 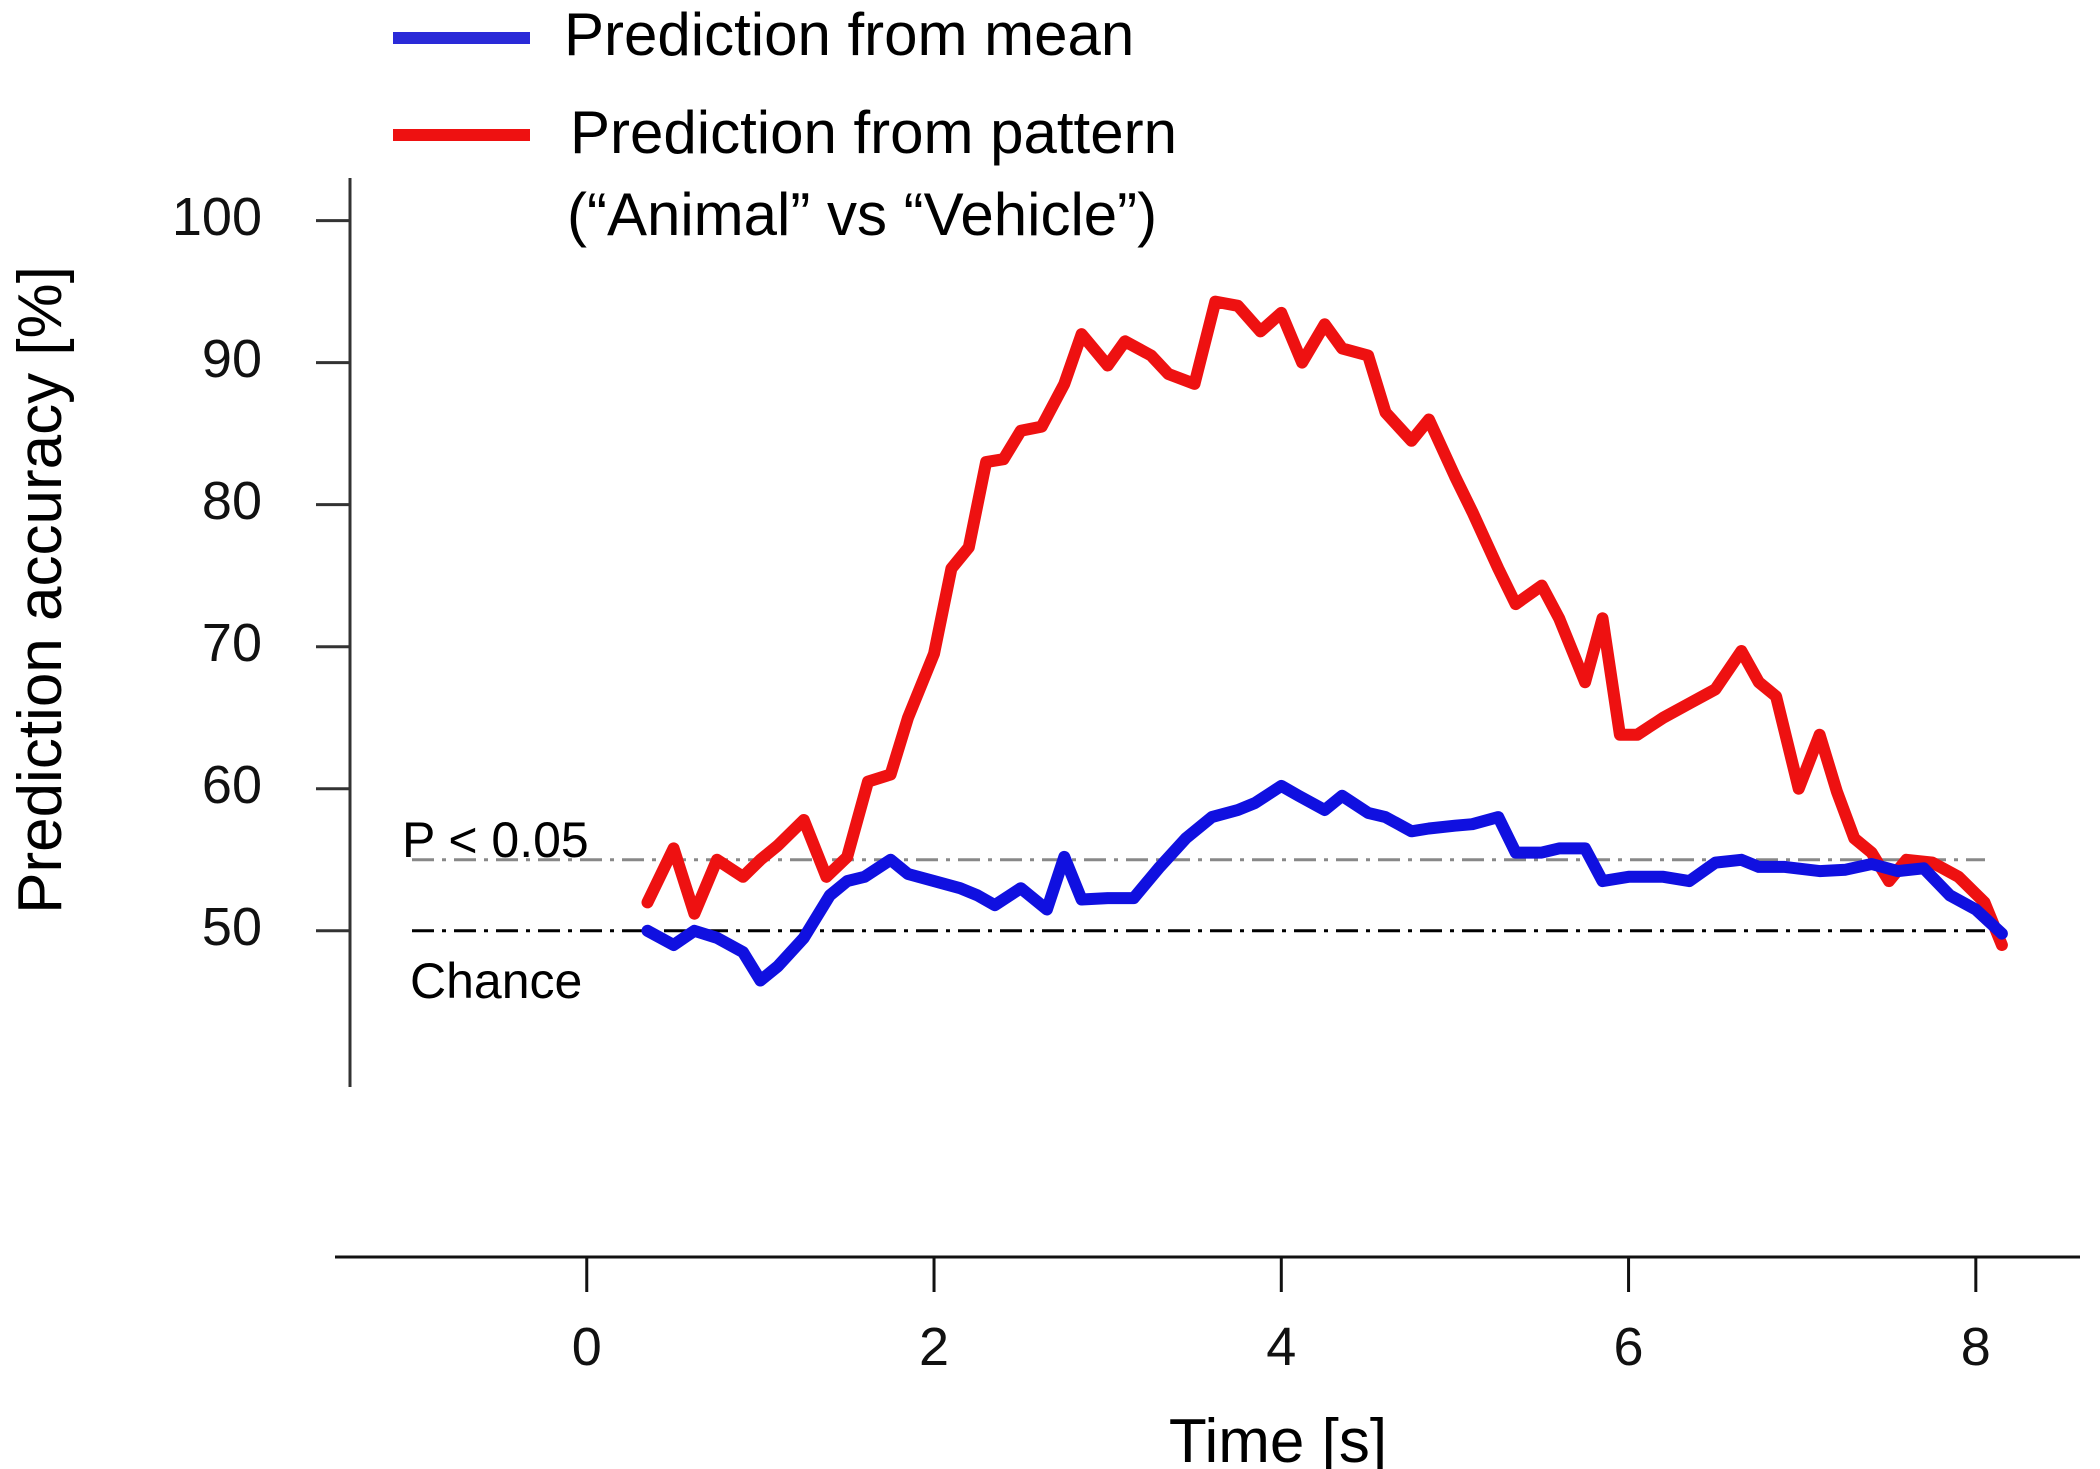 What do you see at coordinates (1281, 1347) in the screenshot?
I see `x-tick-label: 4` at bounding box center [1281, 1347].